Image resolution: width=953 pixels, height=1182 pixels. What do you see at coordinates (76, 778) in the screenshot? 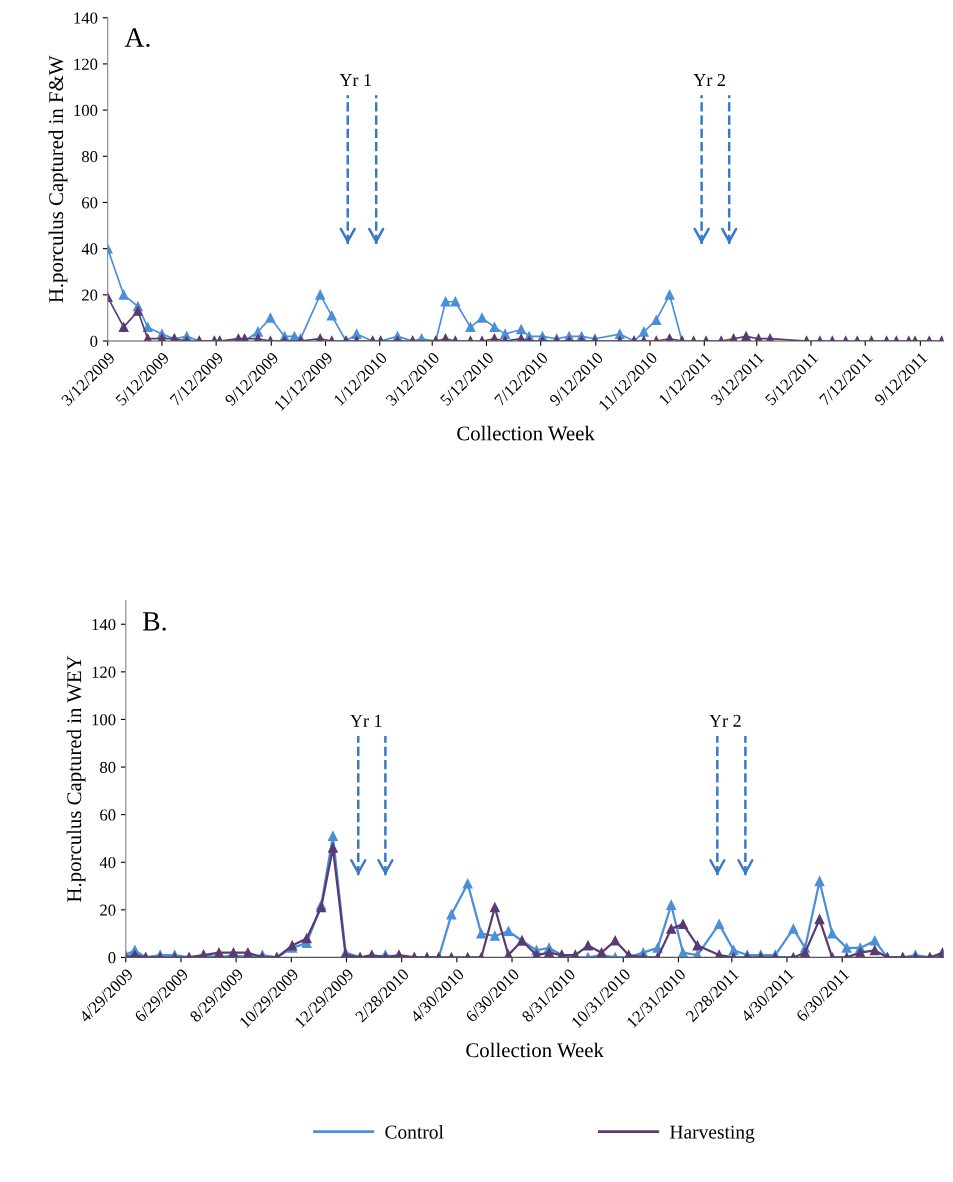
I see `y-axis-title: H.porculus Captured in WEY` at bounding box center [76, 778].